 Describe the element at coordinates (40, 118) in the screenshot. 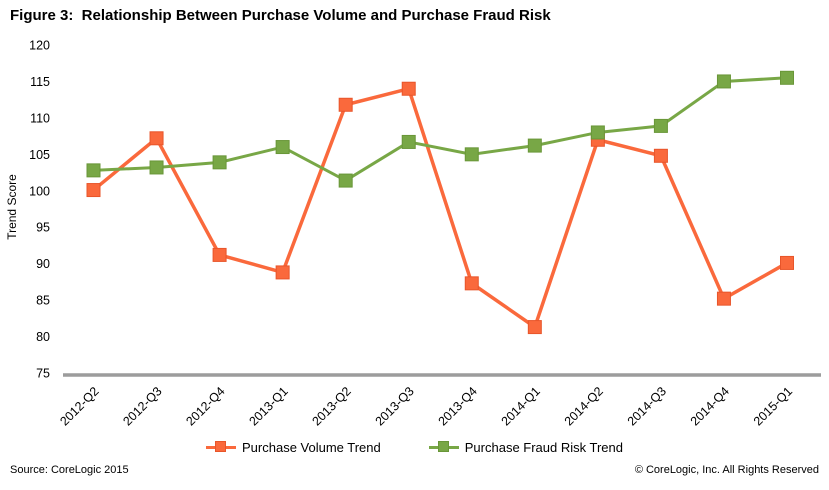

I see `y-tick-label: 110` at that location.